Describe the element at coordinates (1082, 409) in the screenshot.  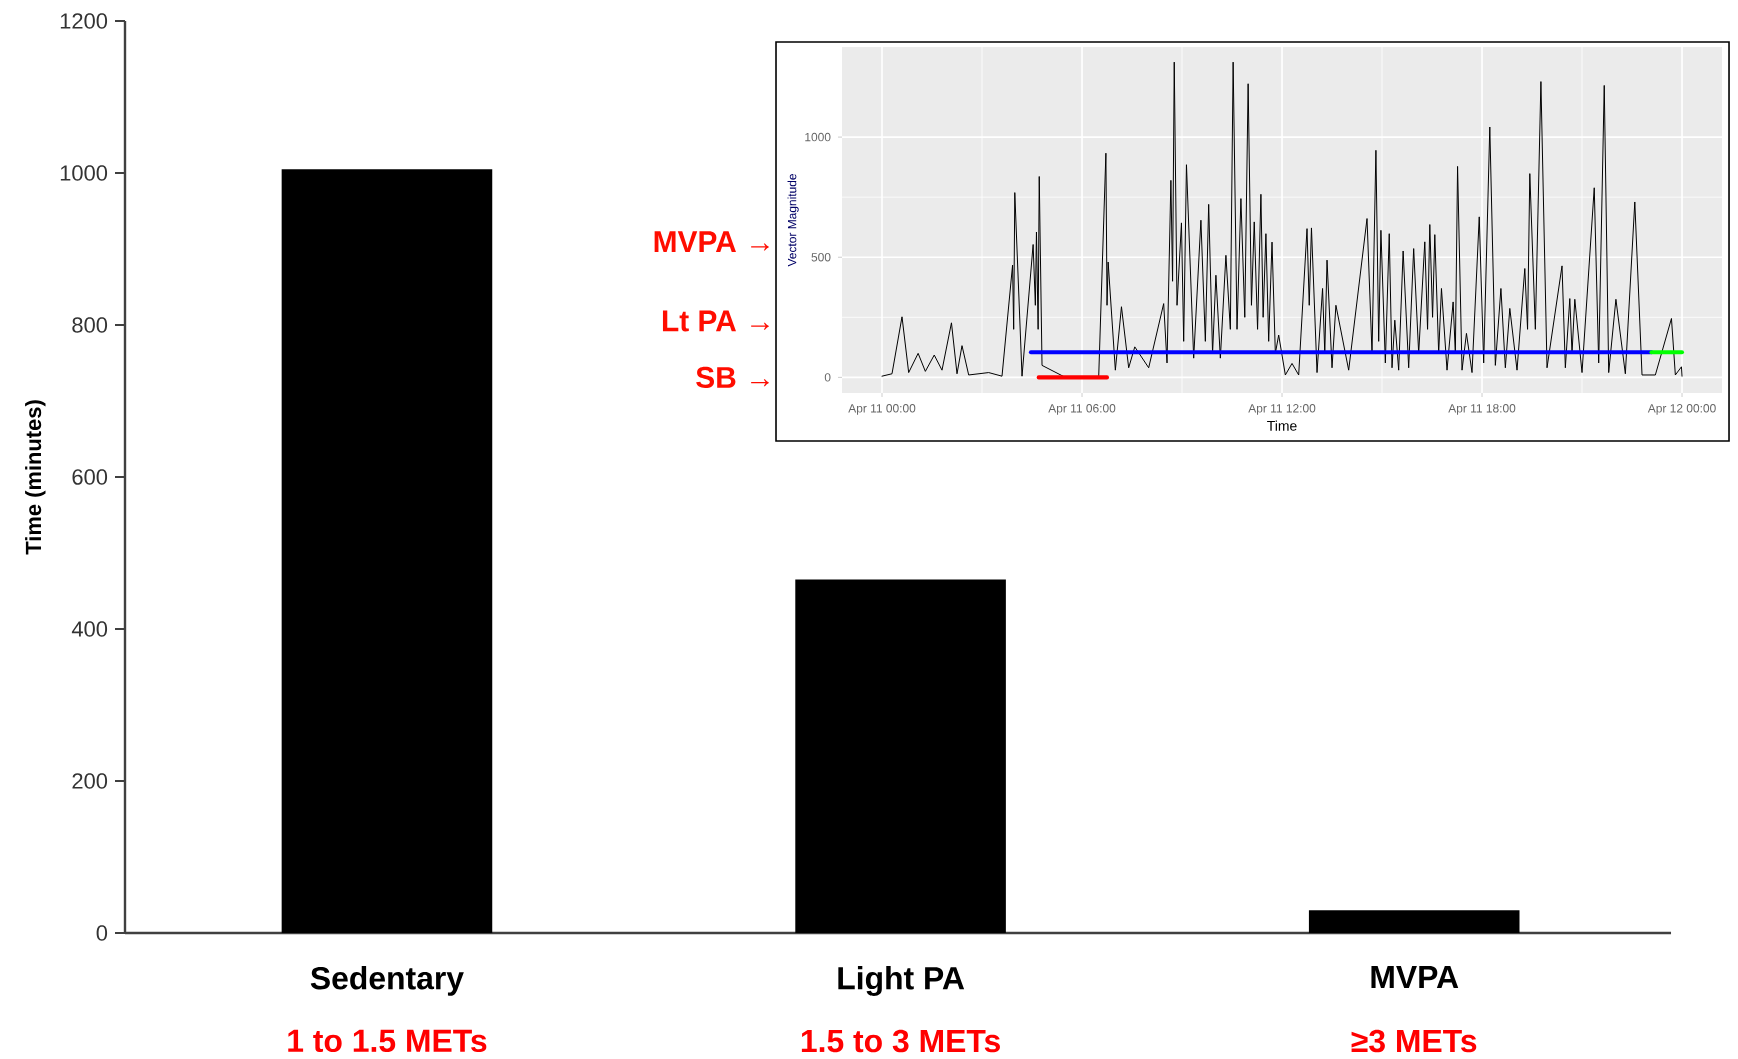
I see `x-tick-label: Apr 11 06:00` at that location.